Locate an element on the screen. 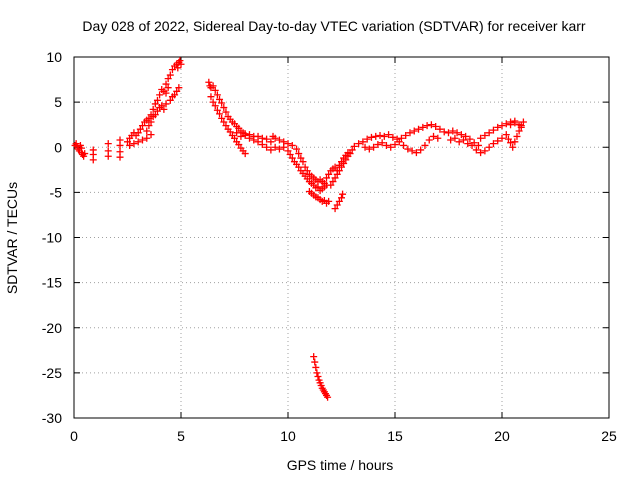  y-tick-label: 0 is located at coordinates (58, 147).